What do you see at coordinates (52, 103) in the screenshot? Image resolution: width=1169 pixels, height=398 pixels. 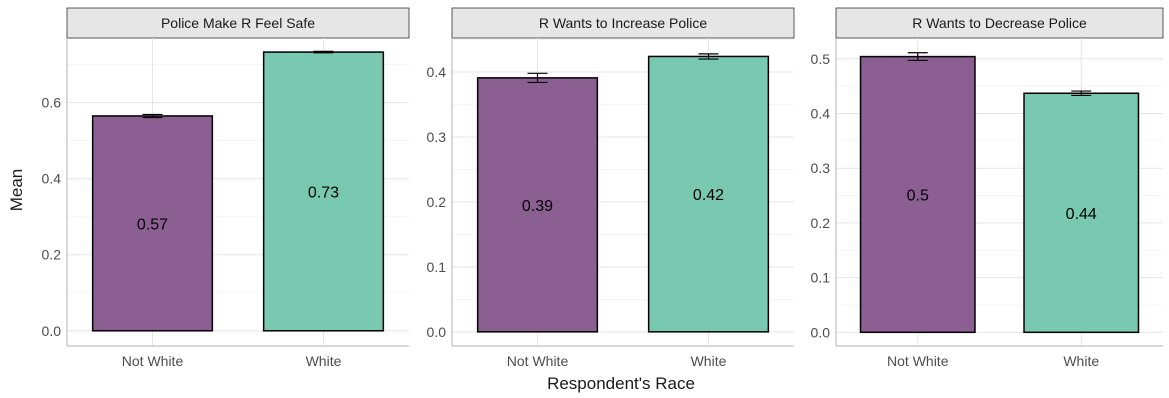 I see `y-tick-label: 0.6` at bounding box center [52, 103].